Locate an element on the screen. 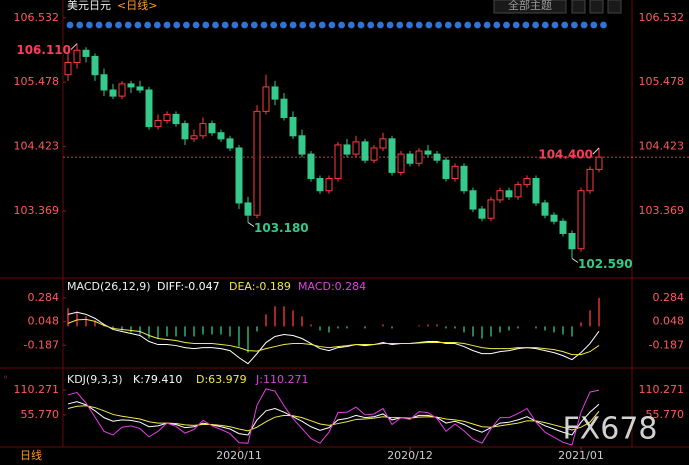 Image resolution: width=689 pixels, height=465 pixels. y-tick-label: 106.532 is located at coordinates (37, 17).